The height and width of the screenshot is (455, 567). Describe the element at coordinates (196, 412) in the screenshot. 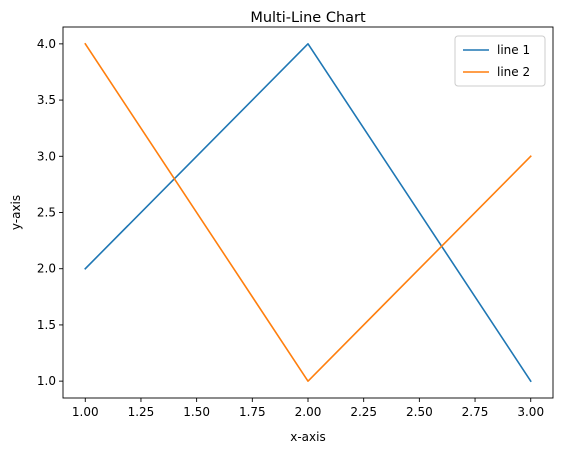

I see `x-tick-label: 1.50` at that location.